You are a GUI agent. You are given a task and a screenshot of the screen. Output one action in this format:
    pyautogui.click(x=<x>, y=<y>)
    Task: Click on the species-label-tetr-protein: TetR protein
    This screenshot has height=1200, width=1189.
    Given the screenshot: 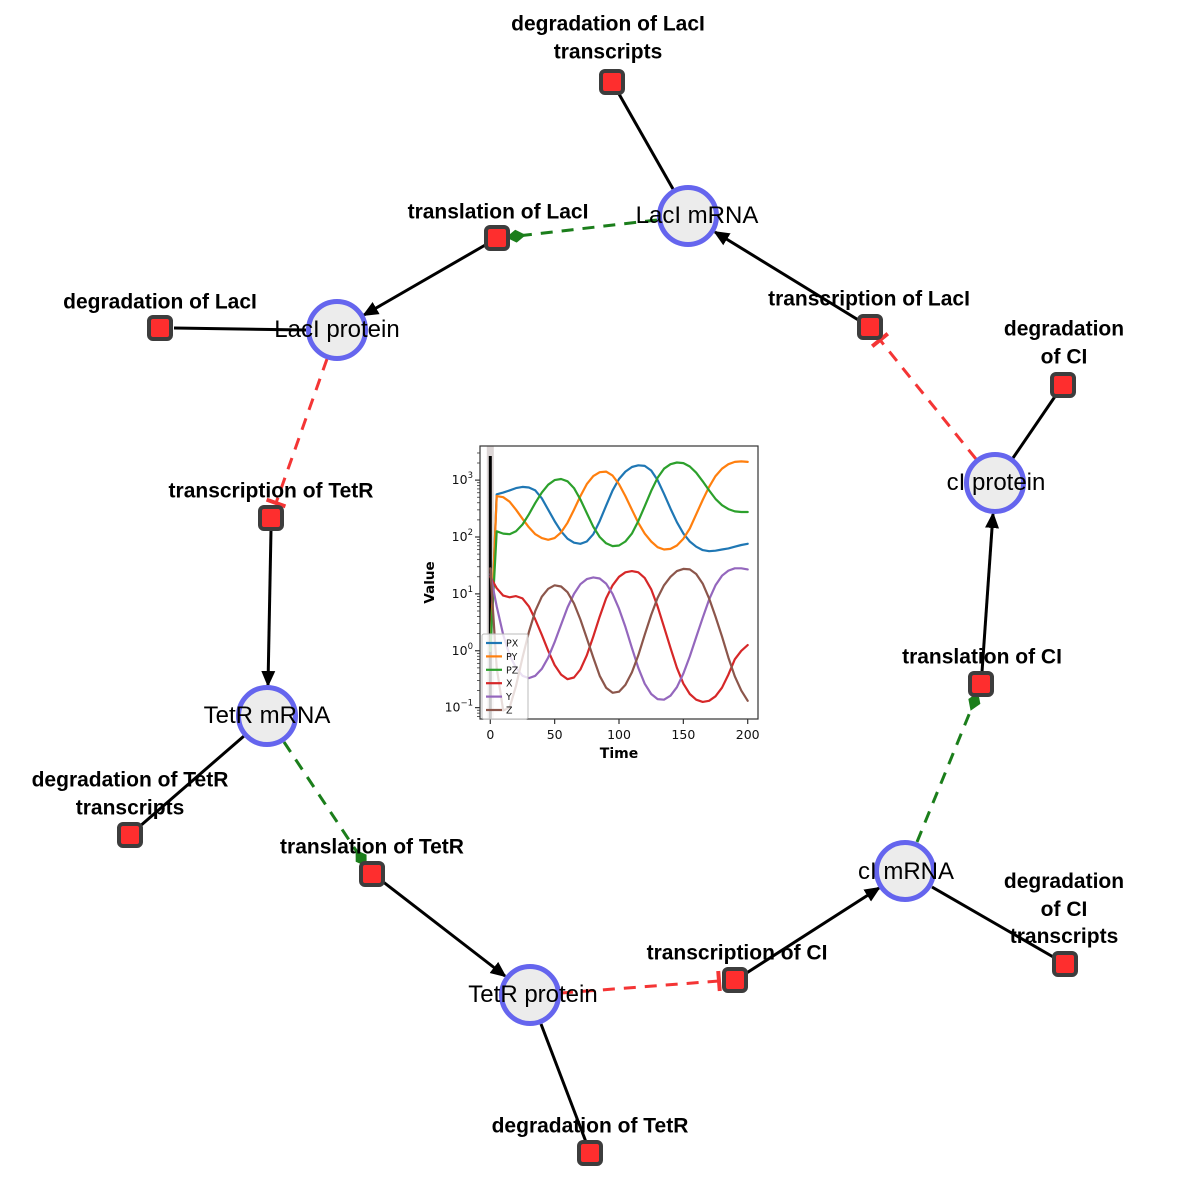 What is the action you would take?
    pyautogui.click(x=533, y=994)
    